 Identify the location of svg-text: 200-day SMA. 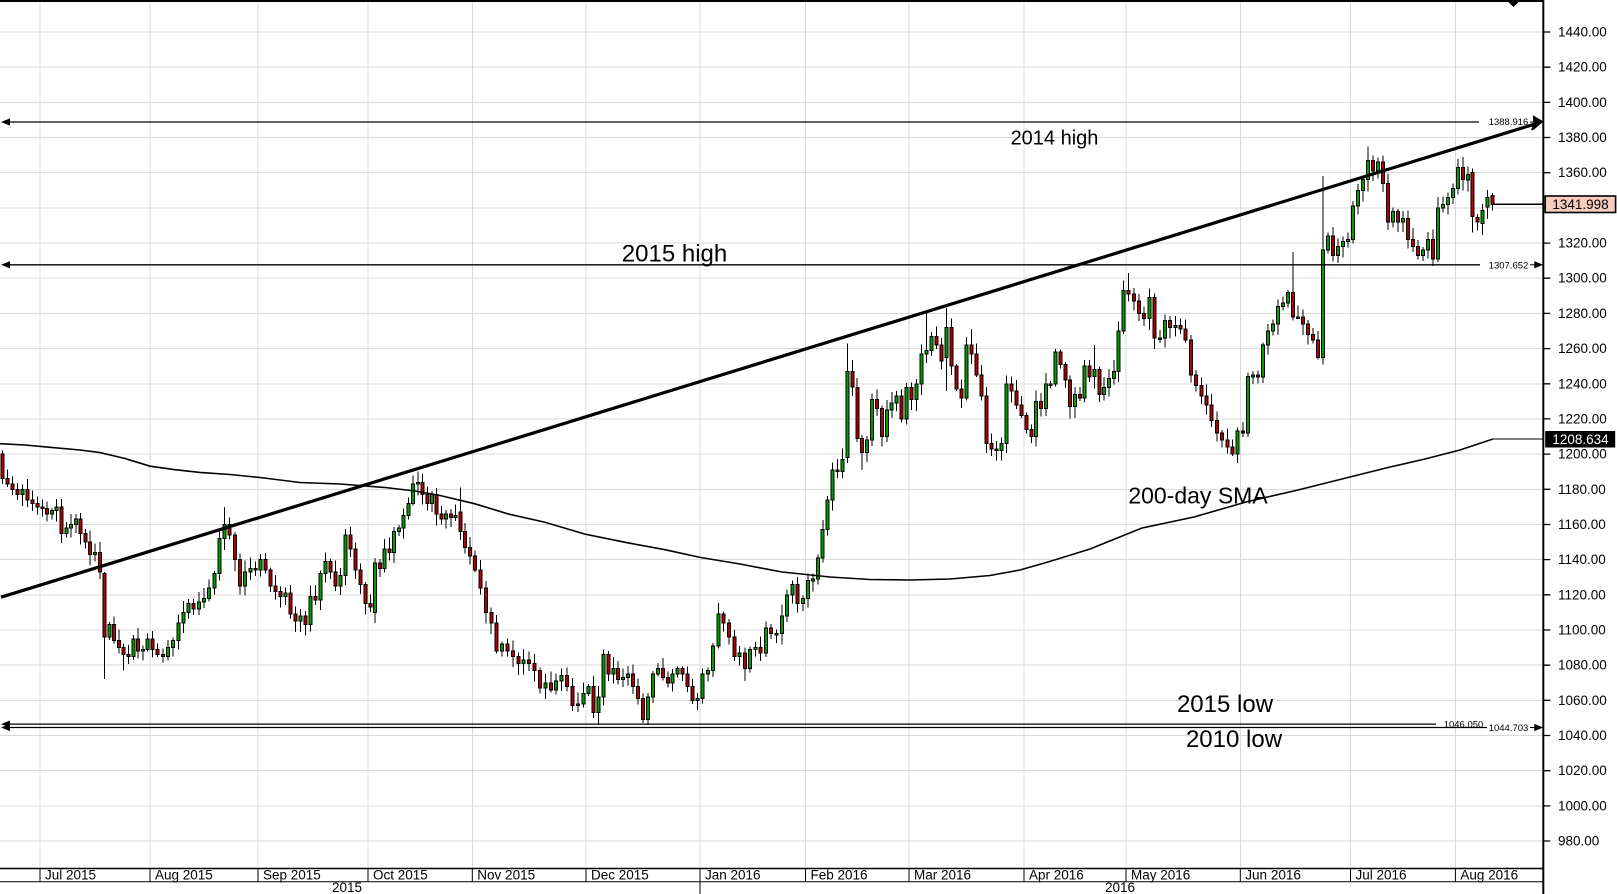
(1198, 496).